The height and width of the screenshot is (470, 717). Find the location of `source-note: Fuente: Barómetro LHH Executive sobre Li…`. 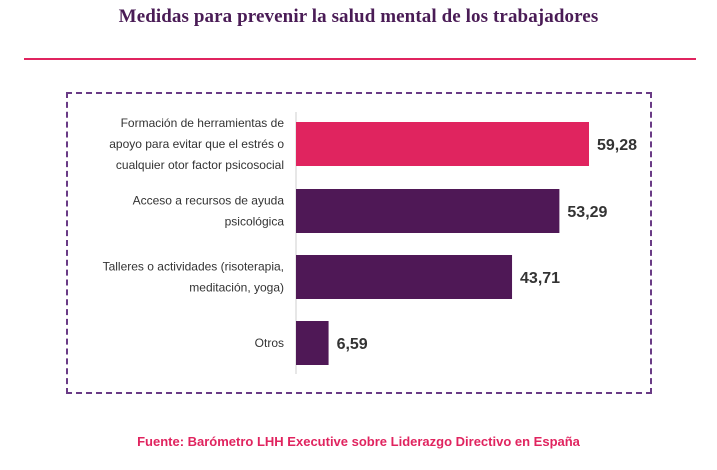

source-note: Fuente: Barómetro LHH Executive sobre Li… is located at coordinates (358, 441).